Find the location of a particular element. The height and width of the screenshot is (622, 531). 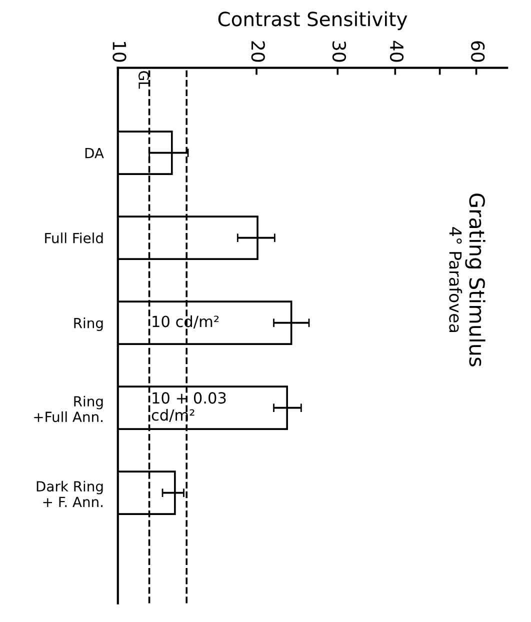

y-tick-label: DA is located at coordinates (94, 153).